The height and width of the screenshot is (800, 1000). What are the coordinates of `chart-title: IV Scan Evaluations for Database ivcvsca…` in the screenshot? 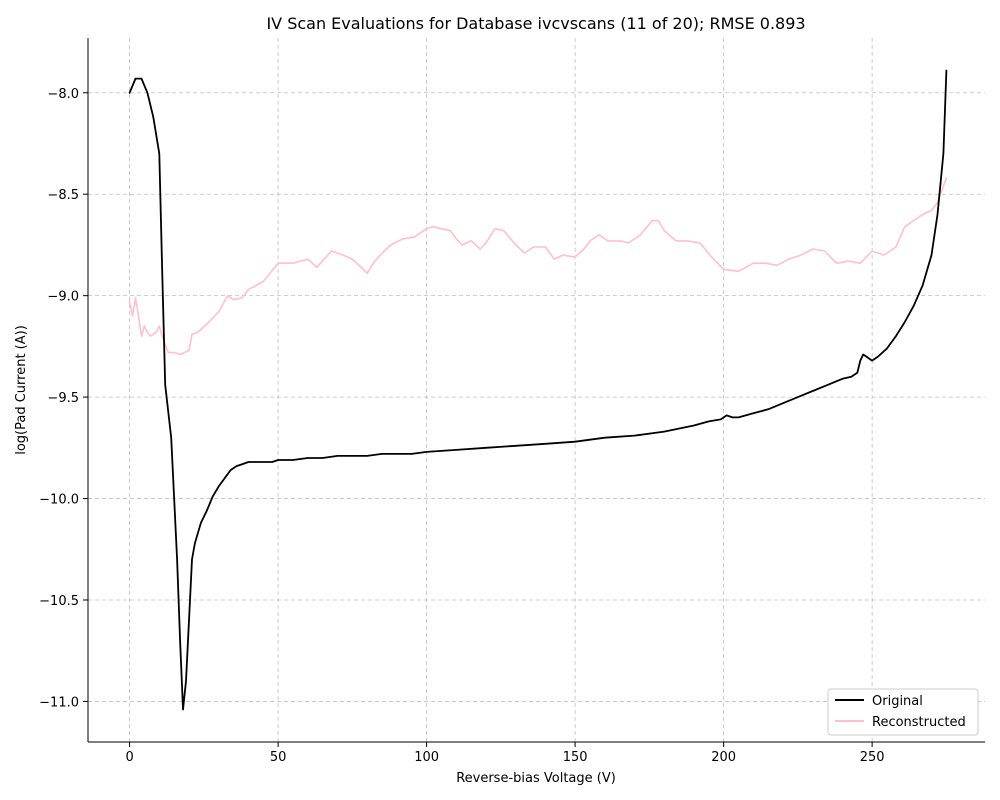 It's located at (535, 23).